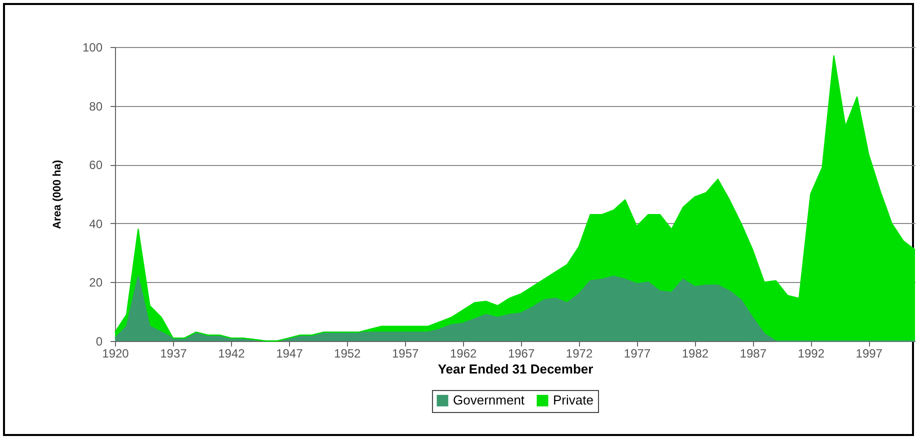  What do you see at coordinates (406, 353) in the screenshot?
I see `x-tick-label: 1957` at bounding box center [406, 353].